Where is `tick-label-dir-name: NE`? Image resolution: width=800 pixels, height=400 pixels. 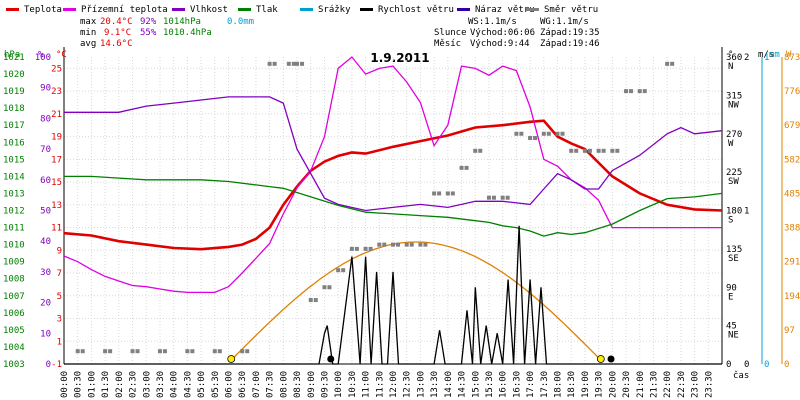 tick-label-dir-name: NE is located at coordinates (733, 336).